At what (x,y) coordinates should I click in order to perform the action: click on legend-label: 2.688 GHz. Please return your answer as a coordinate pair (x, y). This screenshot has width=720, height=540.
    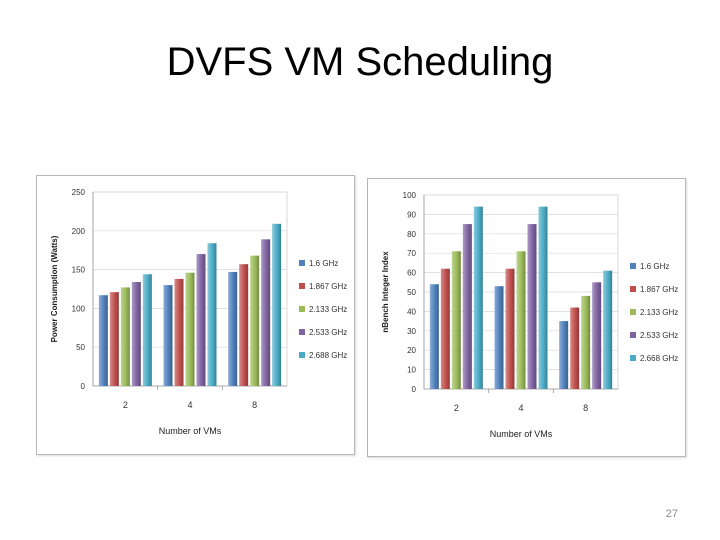
    Looking at the image, I should click on (328, 355).